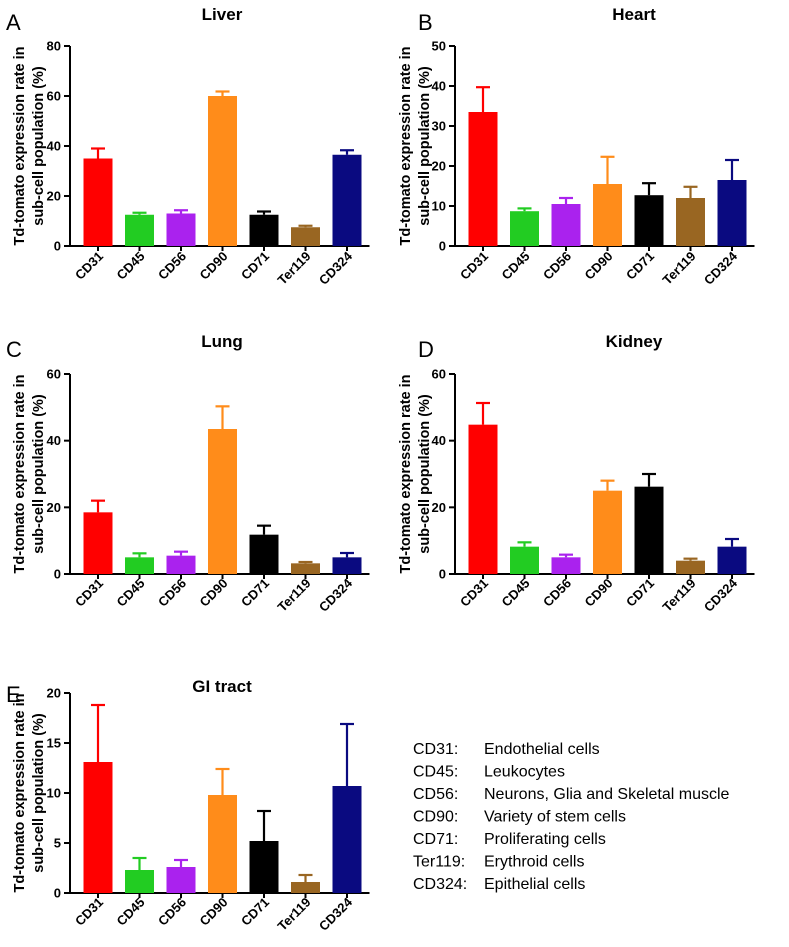  Describe the element at coordinates (542, 749) in the screenshot. I see `legend-description: Endothelial cells` at that location.